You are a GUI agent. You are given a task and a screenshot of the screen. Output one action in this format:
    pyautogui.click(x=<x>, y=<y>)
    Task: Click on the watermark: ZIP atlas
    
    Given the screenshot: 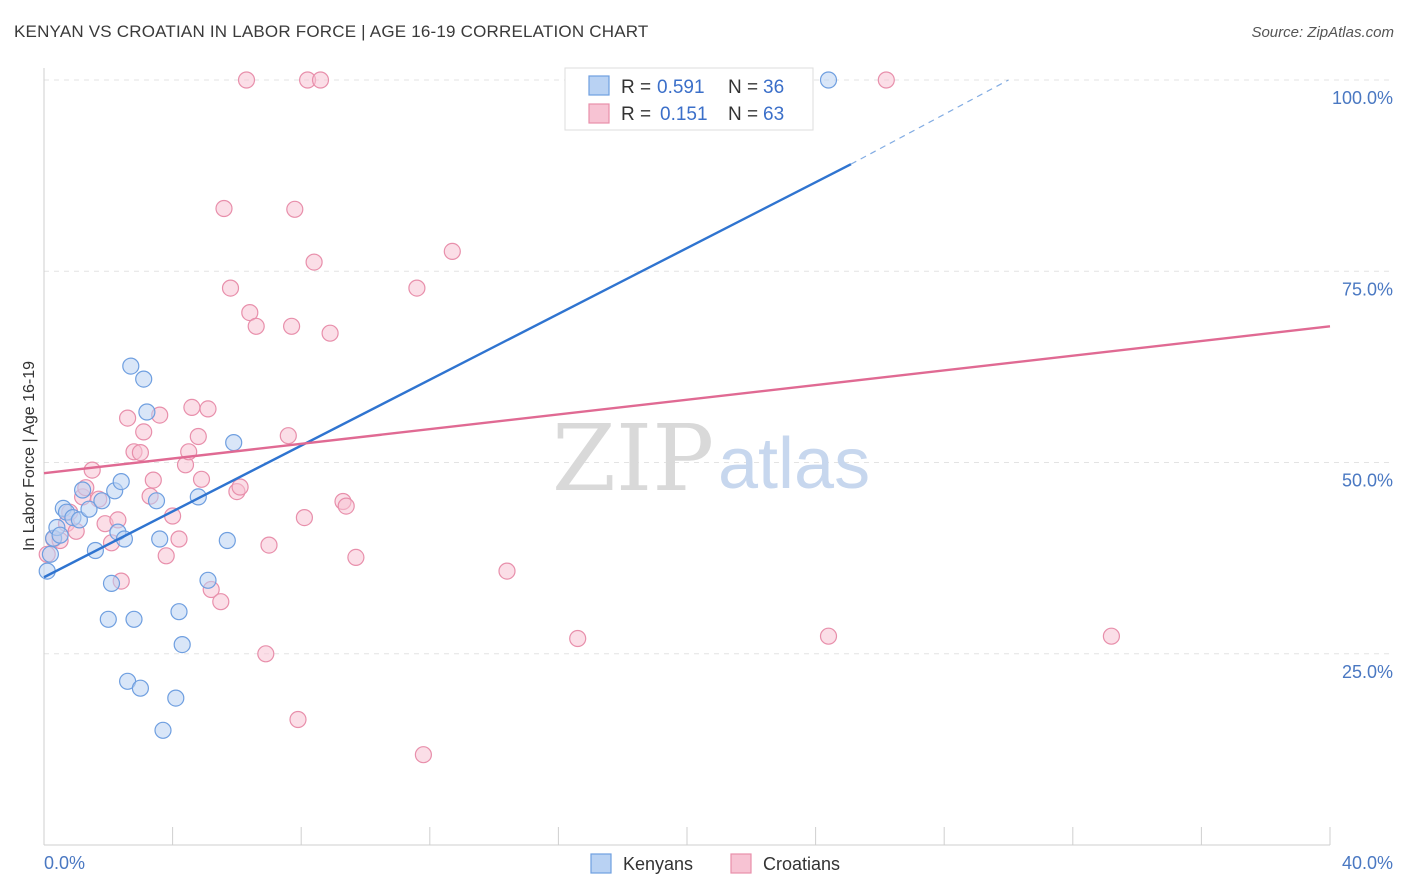 What is the action you would take?
    pyautogui.click(x=711, y=458)
    